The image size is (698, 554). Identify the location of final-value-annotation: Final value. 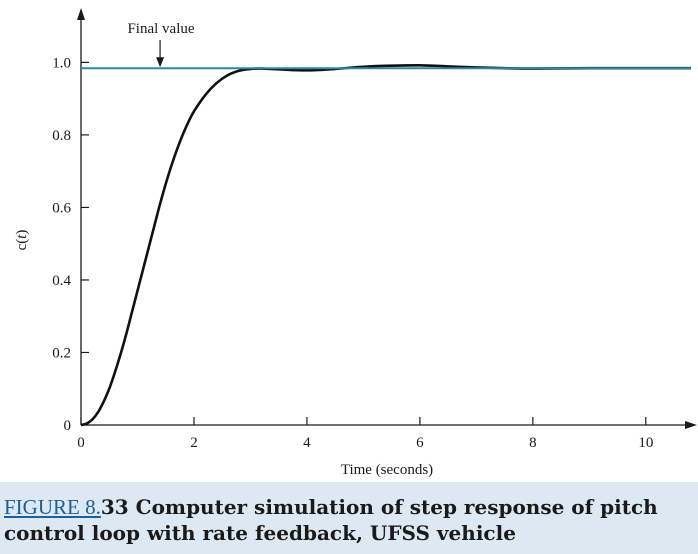
(160, 29).